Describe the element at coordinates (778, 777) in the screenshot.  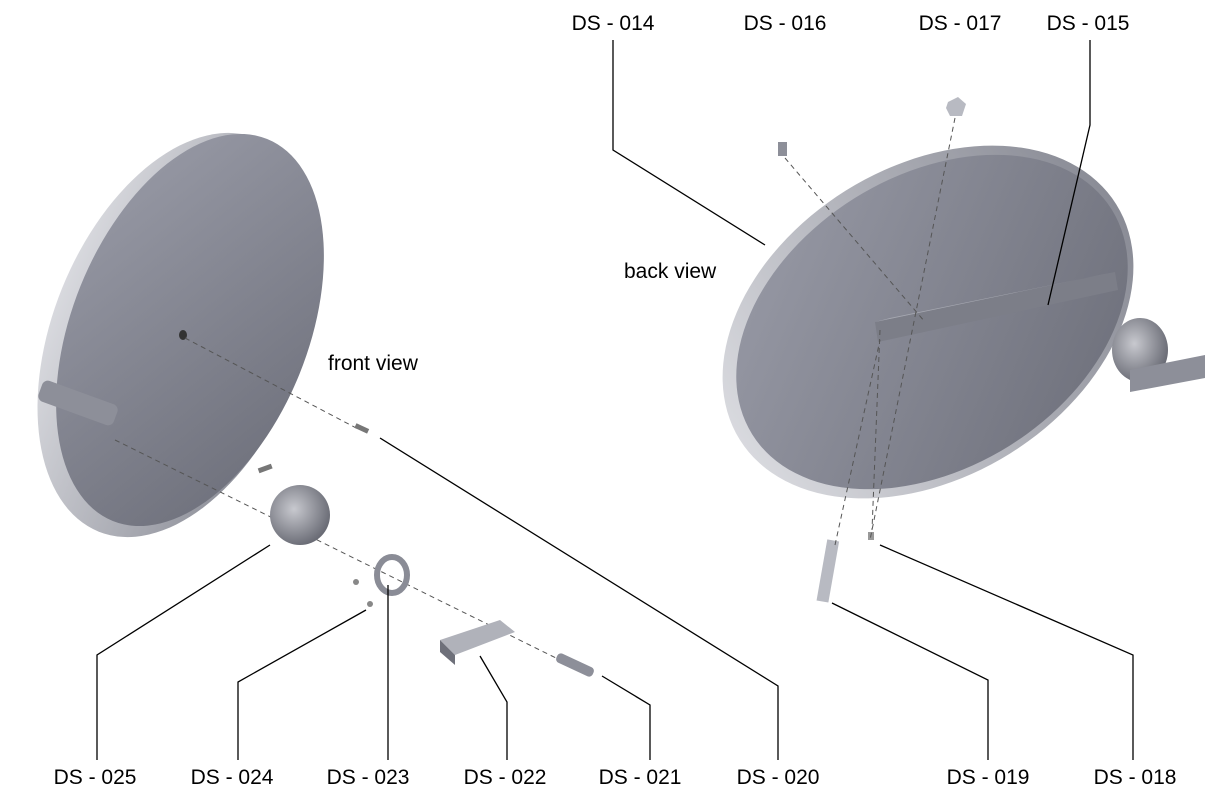
I see `part-label: DS - 020` at that location.